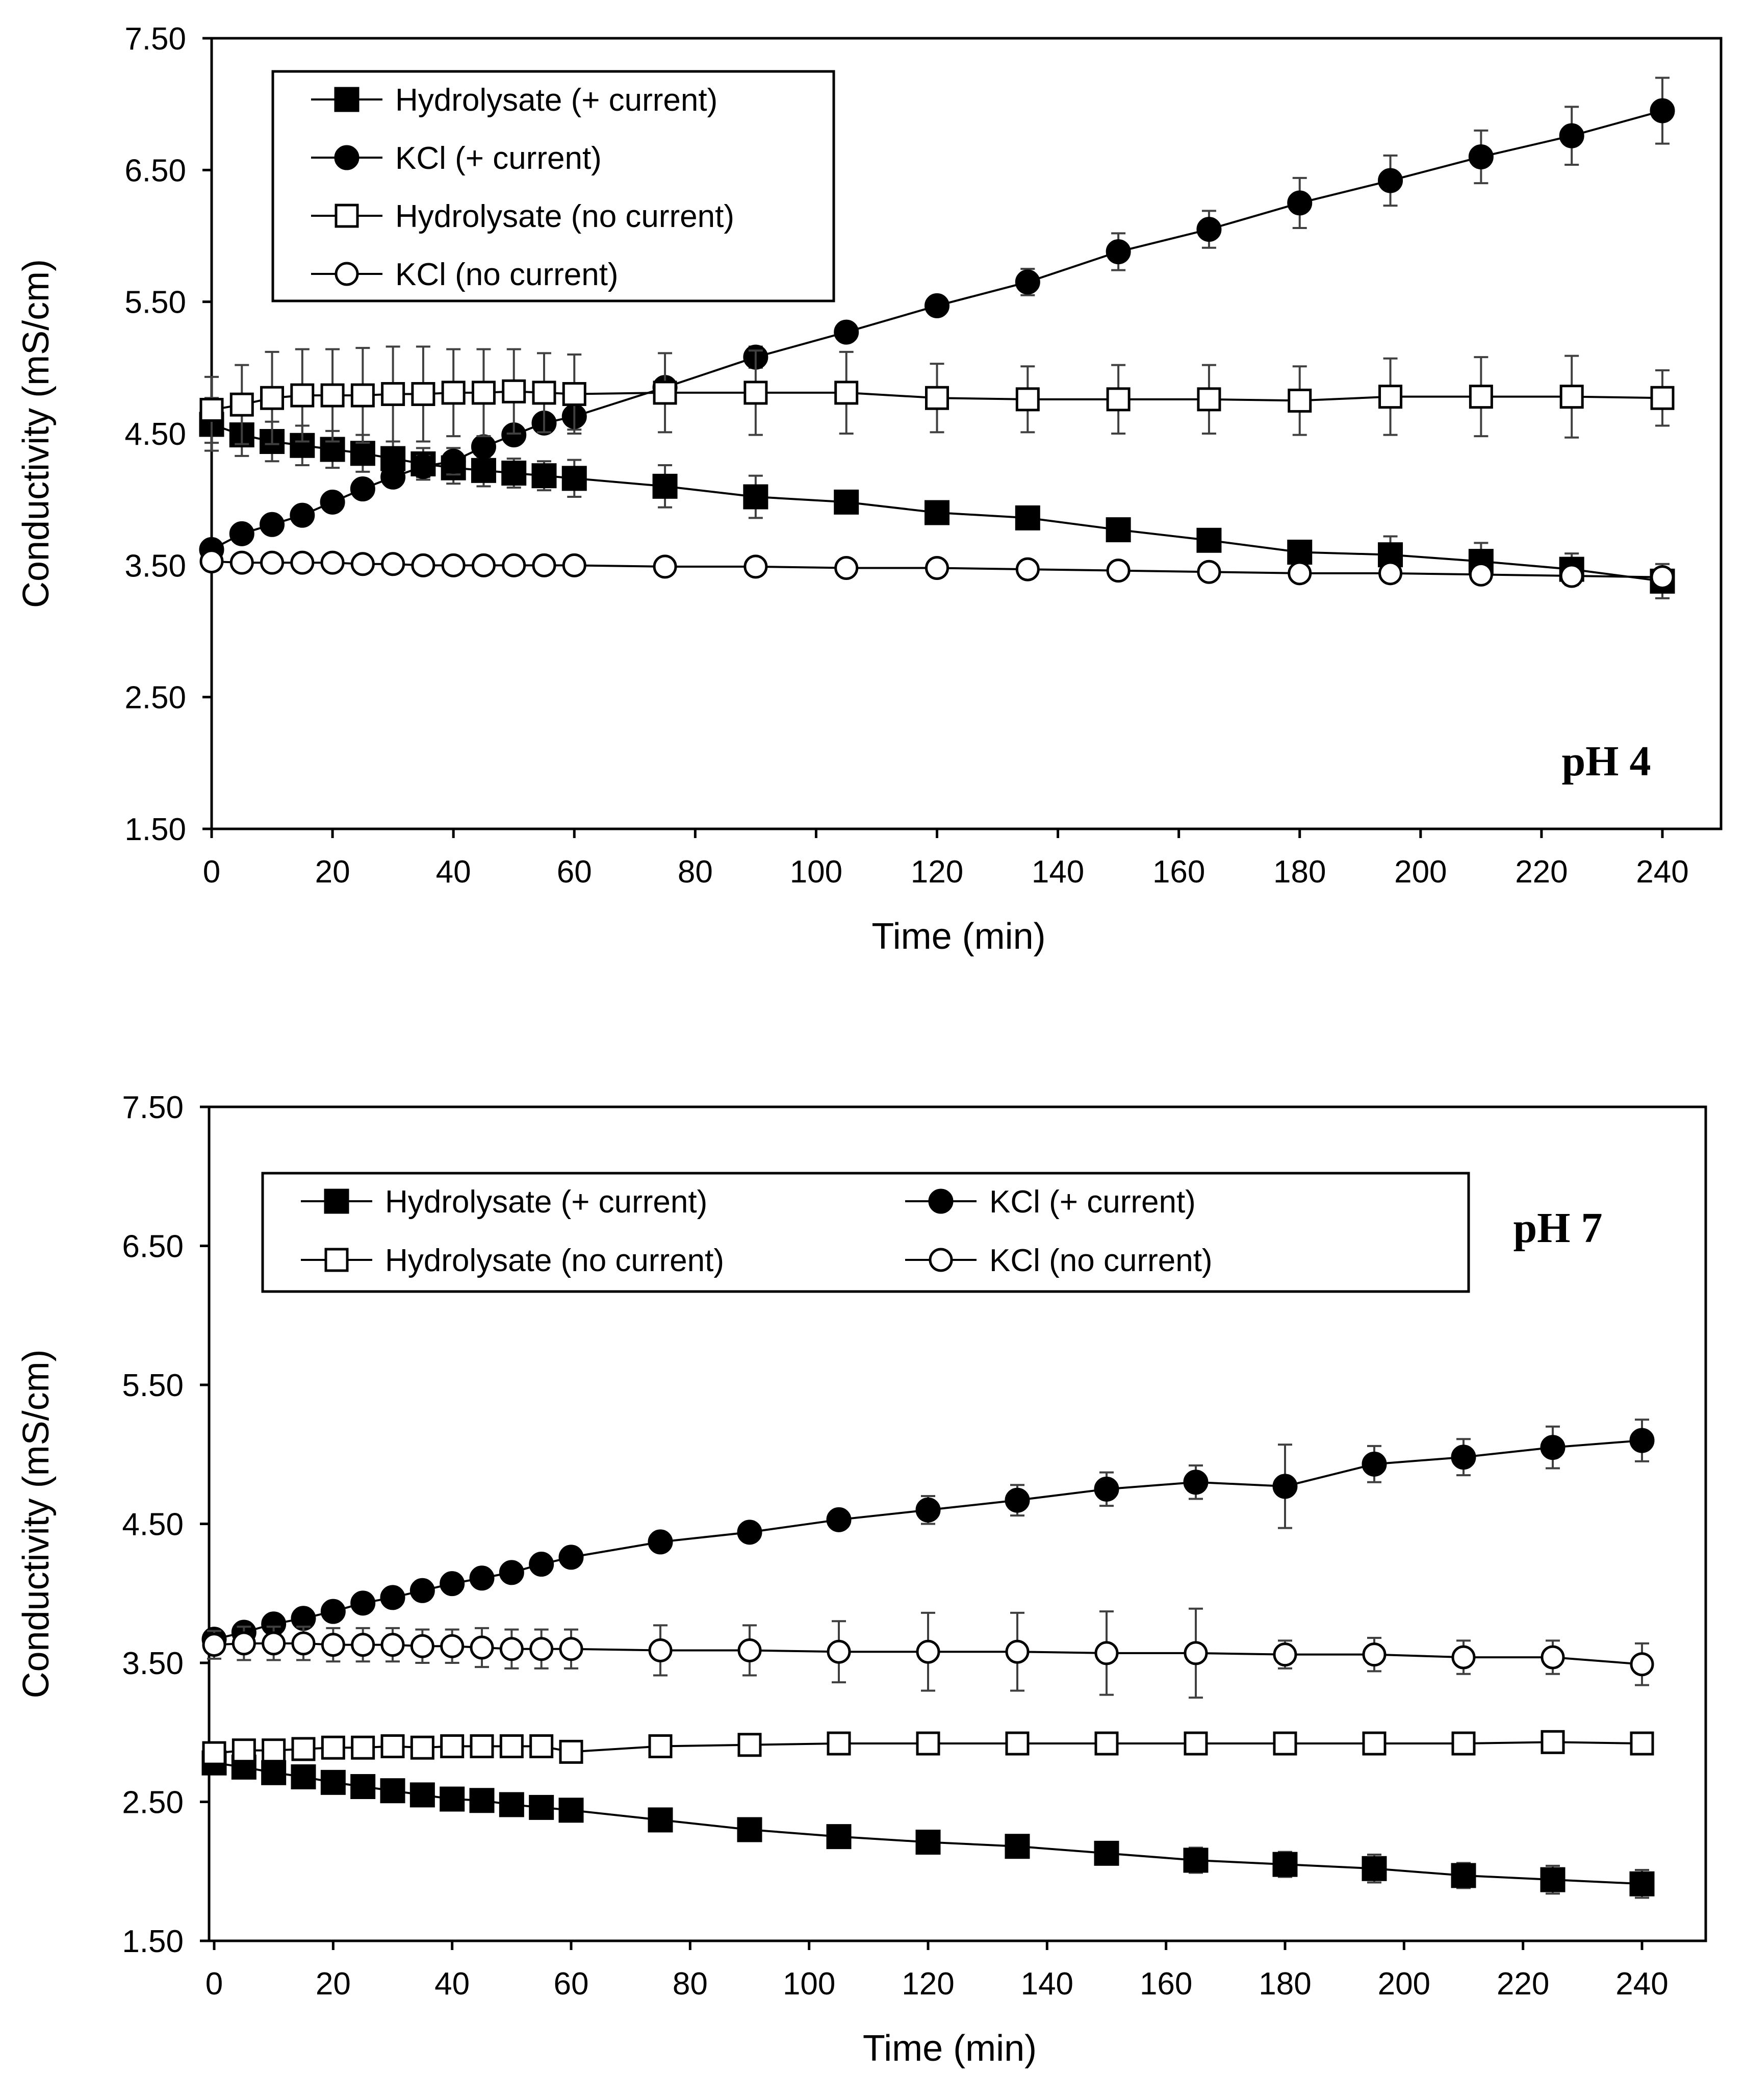 This screenshot has width=1745, height=2100. I want to click on legend-label: Hydrolysate (no current), so click(565, 216).